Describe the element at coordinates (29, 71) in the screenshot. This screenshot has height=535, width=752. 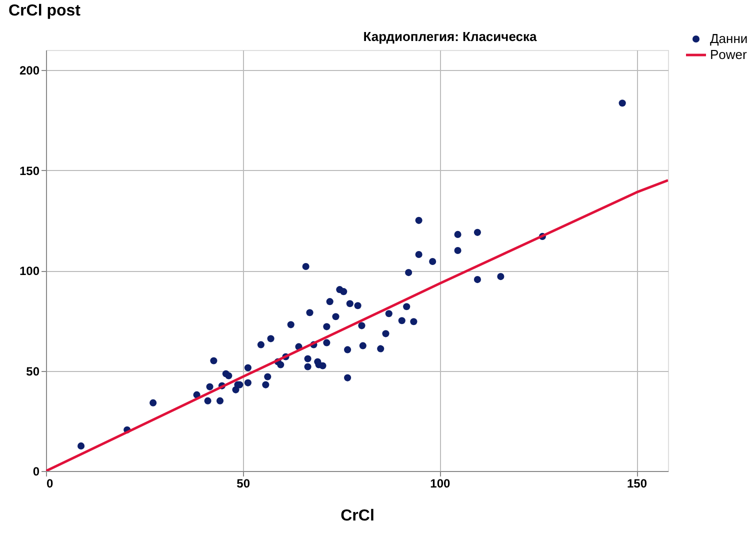
I see `y-tick-label: 200` at that location.